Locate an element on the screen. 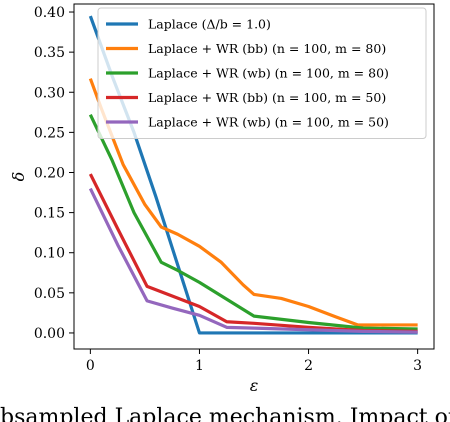 This screenshot has height=422, width=450. legend-entry-label: Laplace + WR (bb) (n = 100, m = 50) is located at coordinates (267, 97).